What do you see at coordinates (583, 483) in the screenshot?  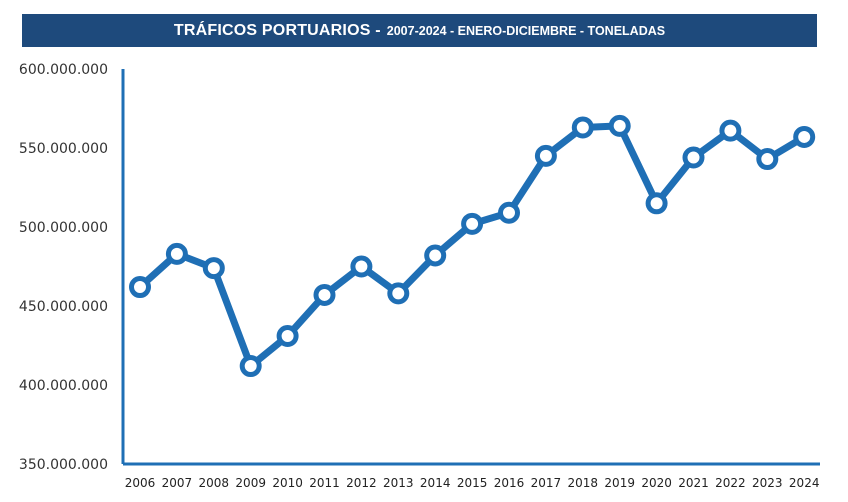 I see `x-tick-label: 2018` at bounding box center [583, 483].